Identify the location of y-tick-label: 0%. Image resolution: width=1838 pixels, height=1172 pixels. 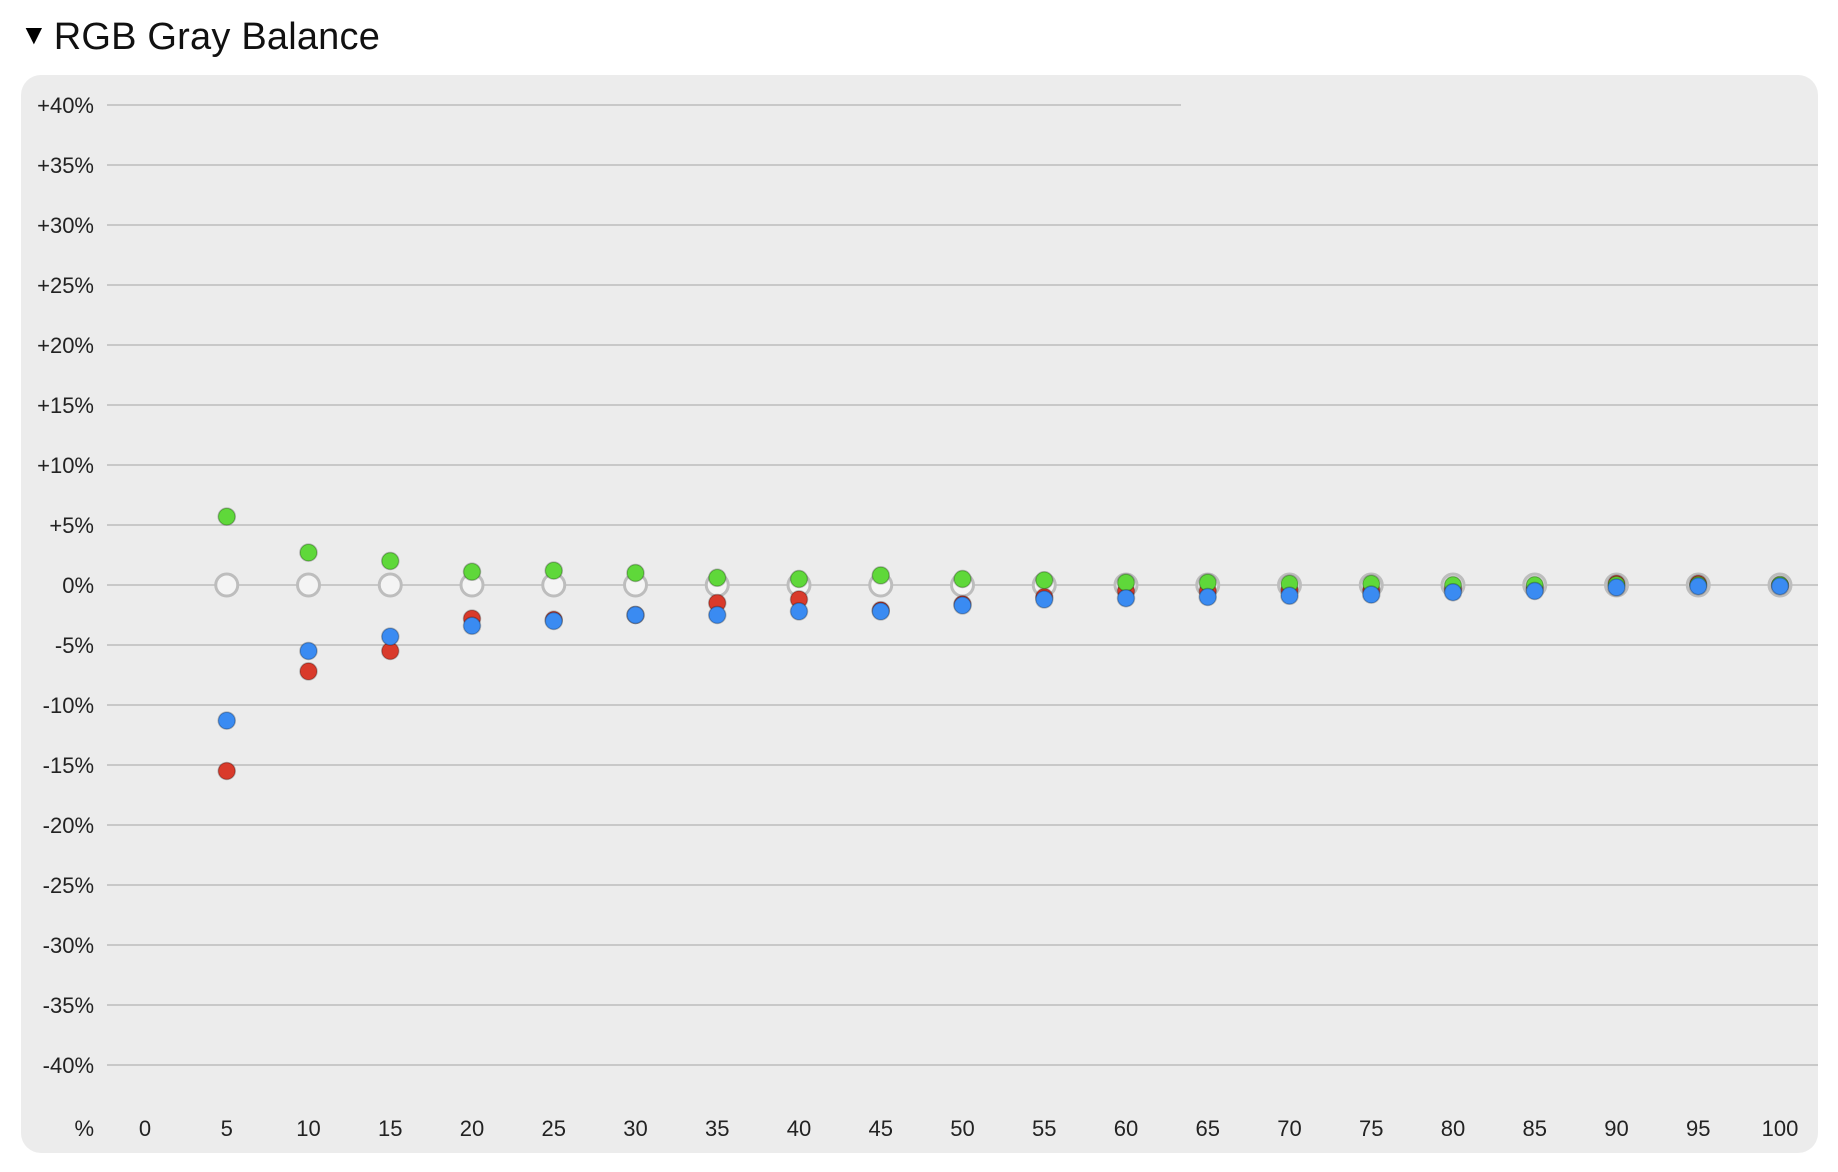
(78, 585).